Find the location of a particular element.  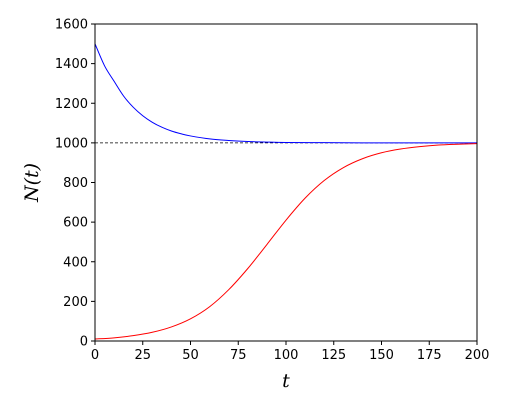

x-tick-label: 125 is located at coordinates (333, 355).